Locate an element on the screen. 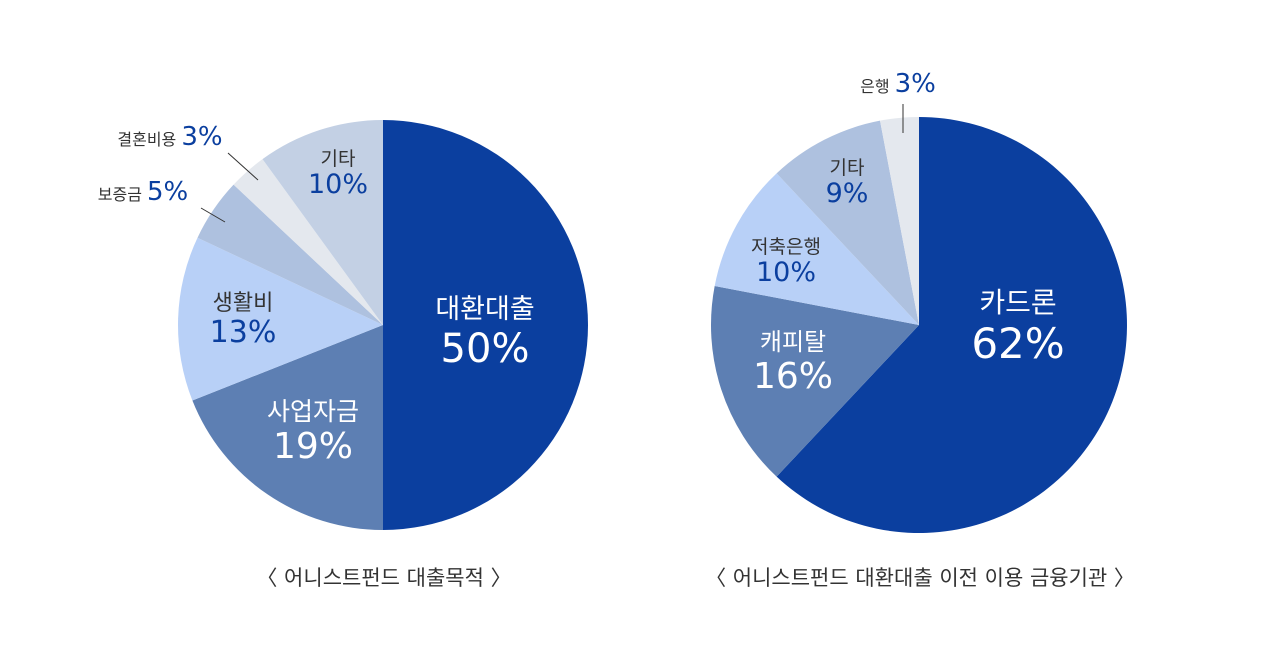 The height and width of the screenshot is (663, 1280). slice-value-1-0: 62% is located at coordinates (1017, 343).